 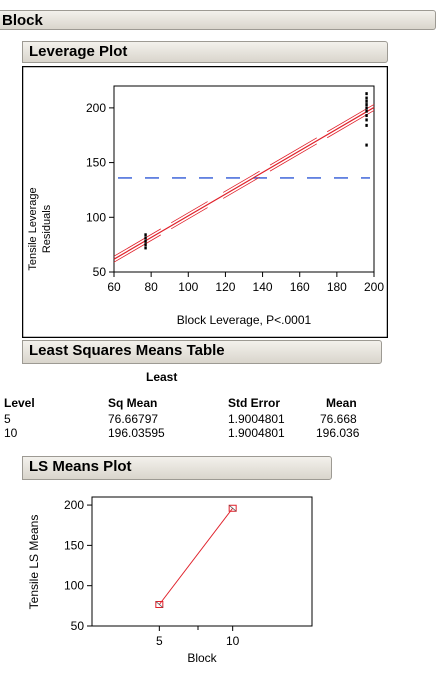 I want to click on ls-means-line, so click(x=196, y=556).